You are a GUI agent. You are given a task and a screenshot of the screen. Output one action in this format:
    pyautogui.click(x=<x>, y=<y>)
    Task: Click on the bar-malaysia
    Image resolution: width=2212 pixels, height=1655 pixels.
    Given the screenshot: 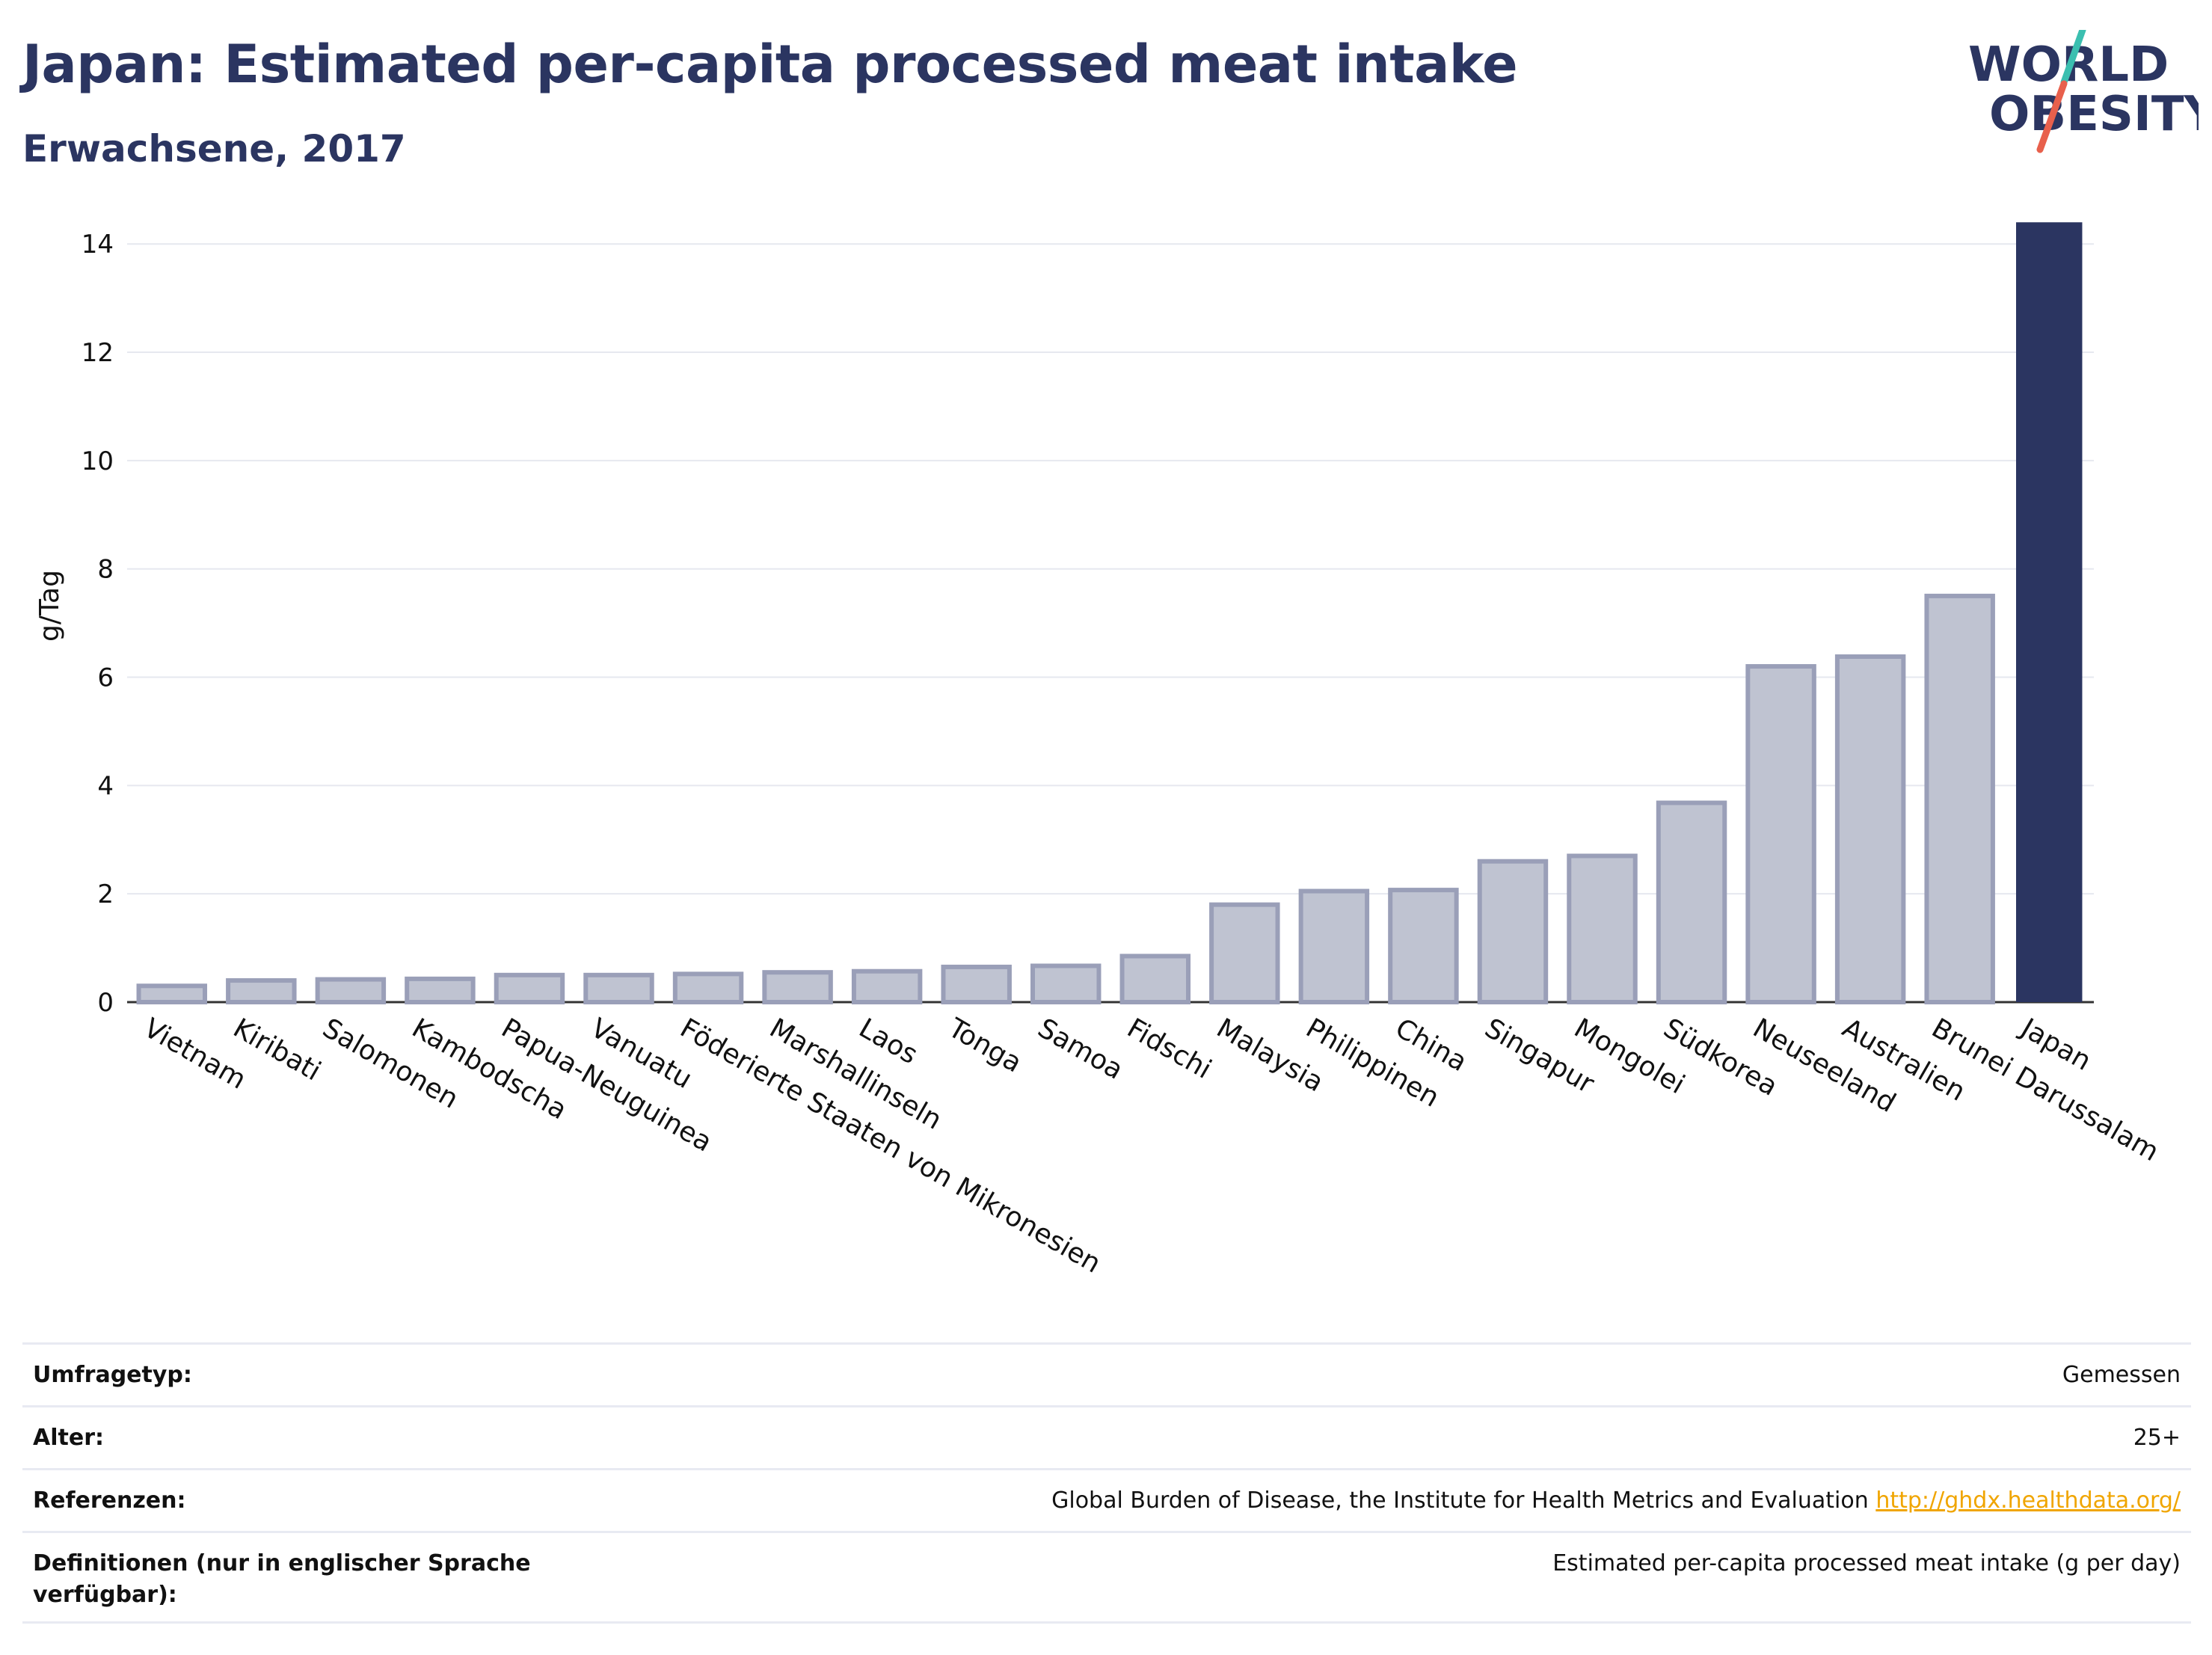 What is the action you would take?
    pyautogui.click(x=1244, y=953)
    